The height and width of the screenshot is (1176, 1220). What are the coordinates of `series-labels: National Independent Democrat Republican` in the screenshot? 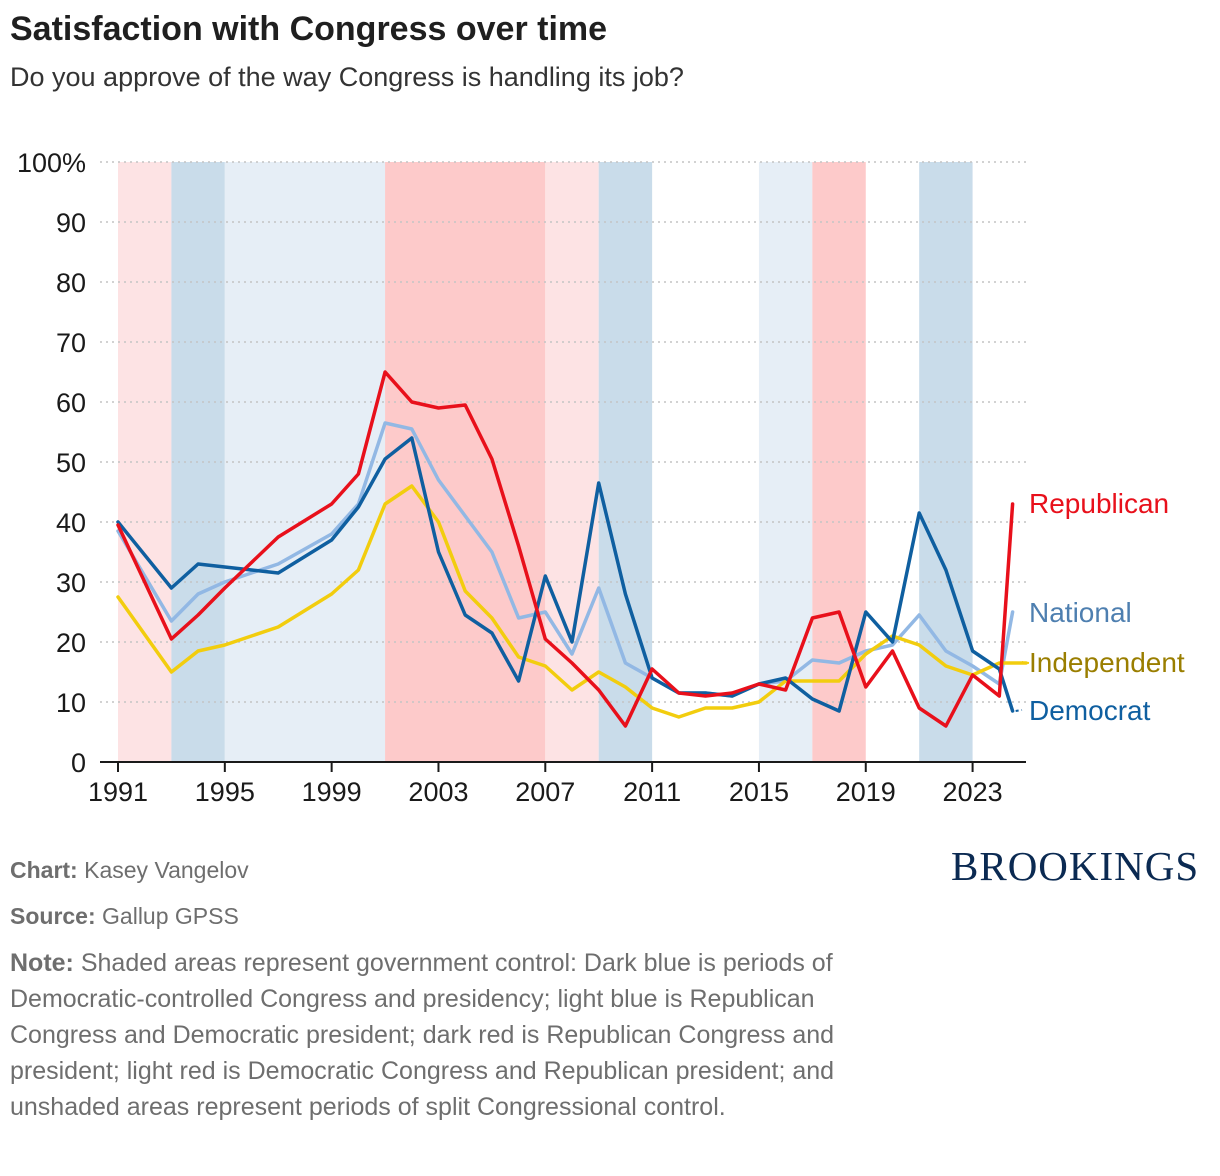 It's located at (1100, 607).